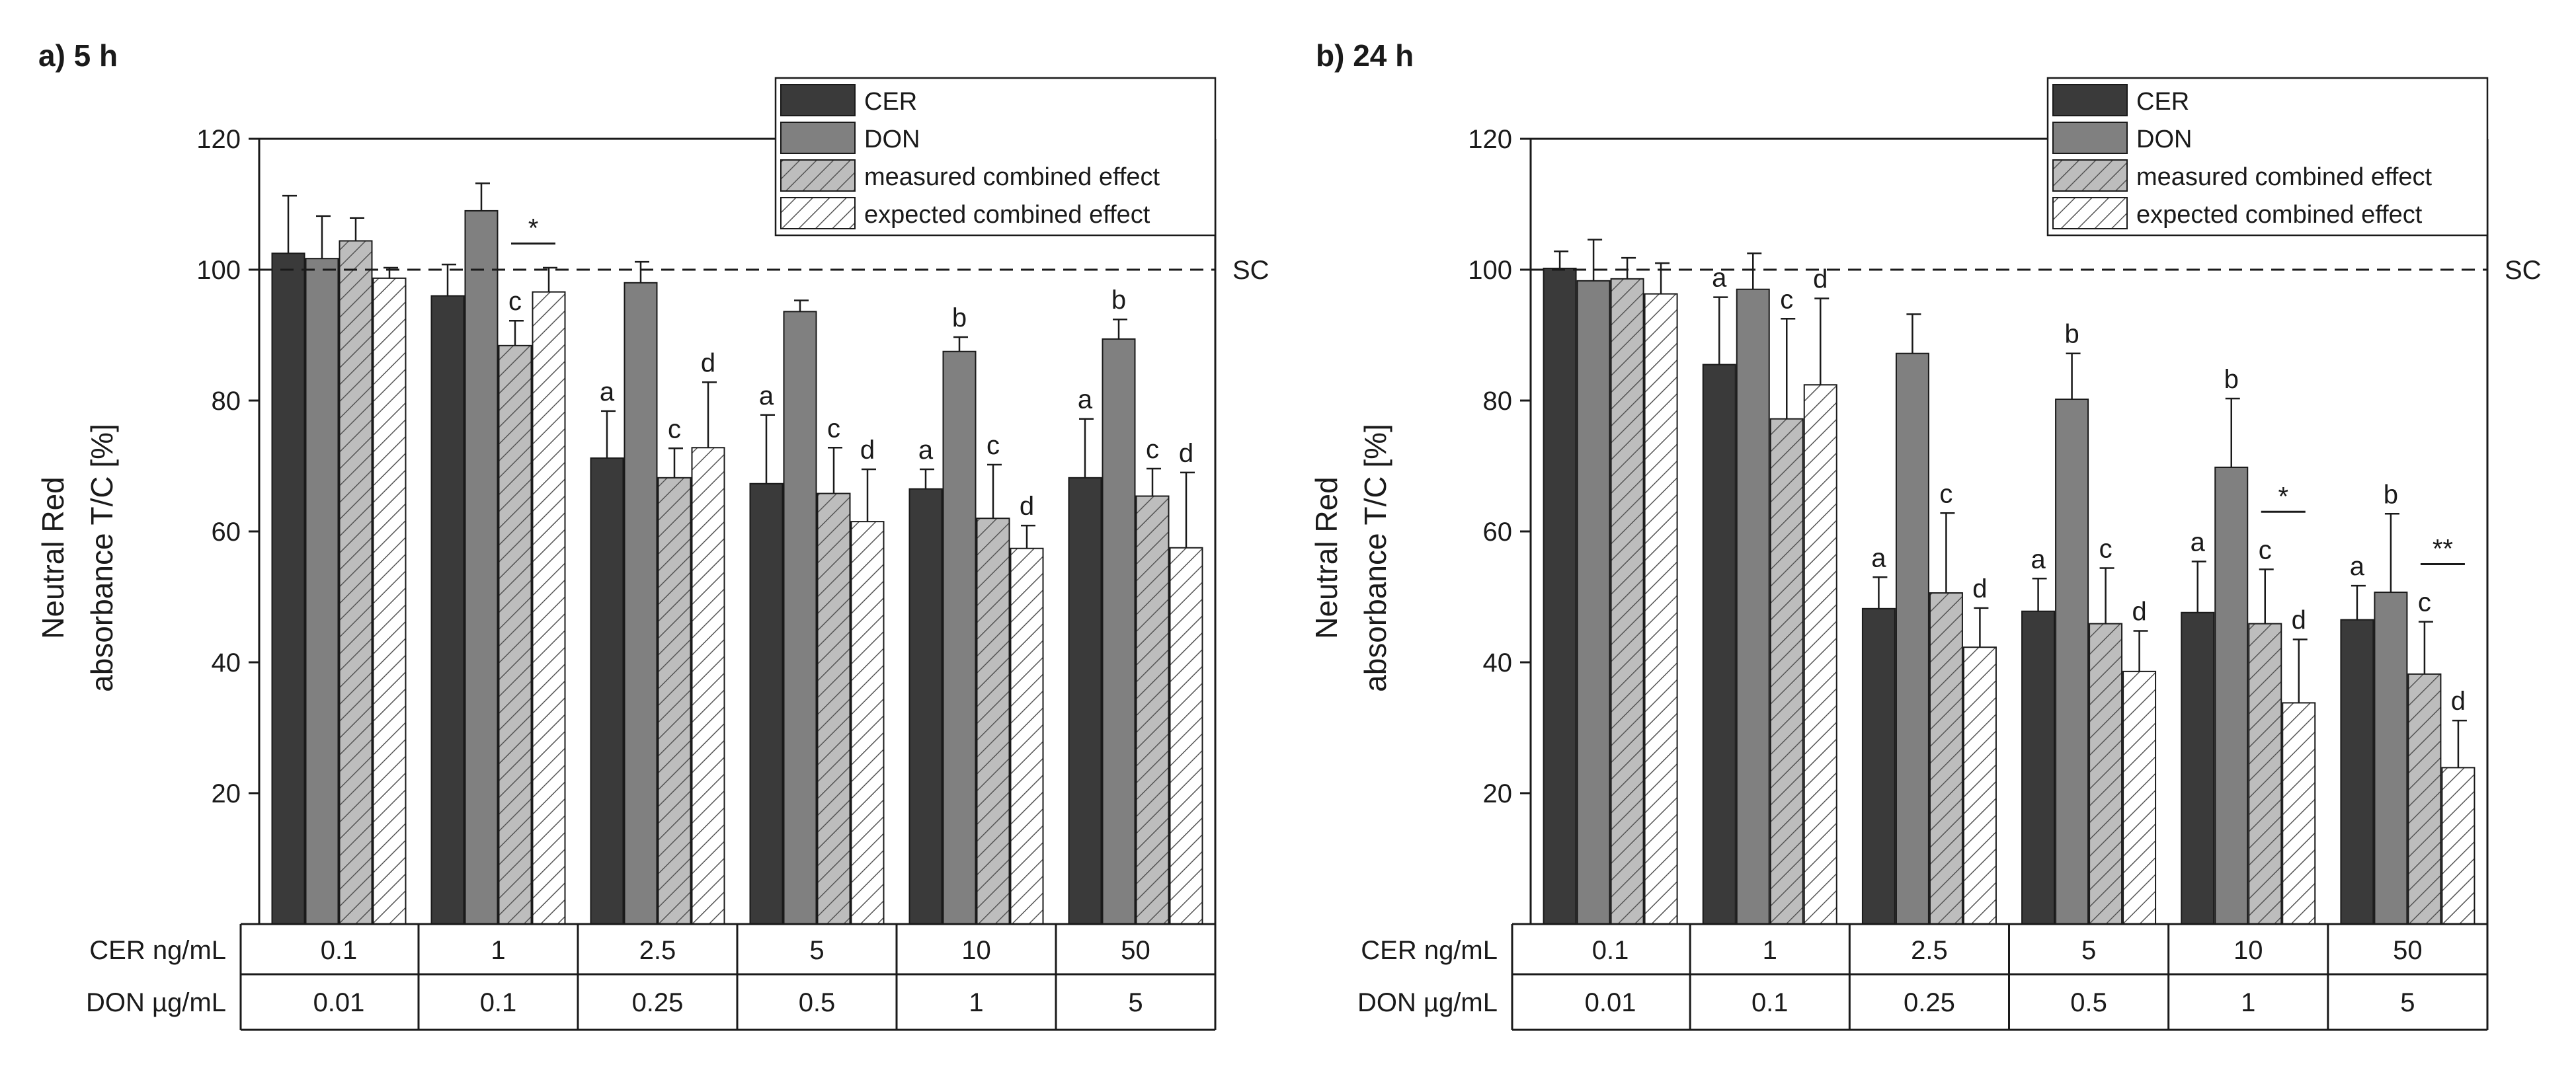  What do you see at coordinates (2249, 950) in the screenshot?
I see `panel-b-table-cell-1-5: 10` at bounding box center [2249, 950].